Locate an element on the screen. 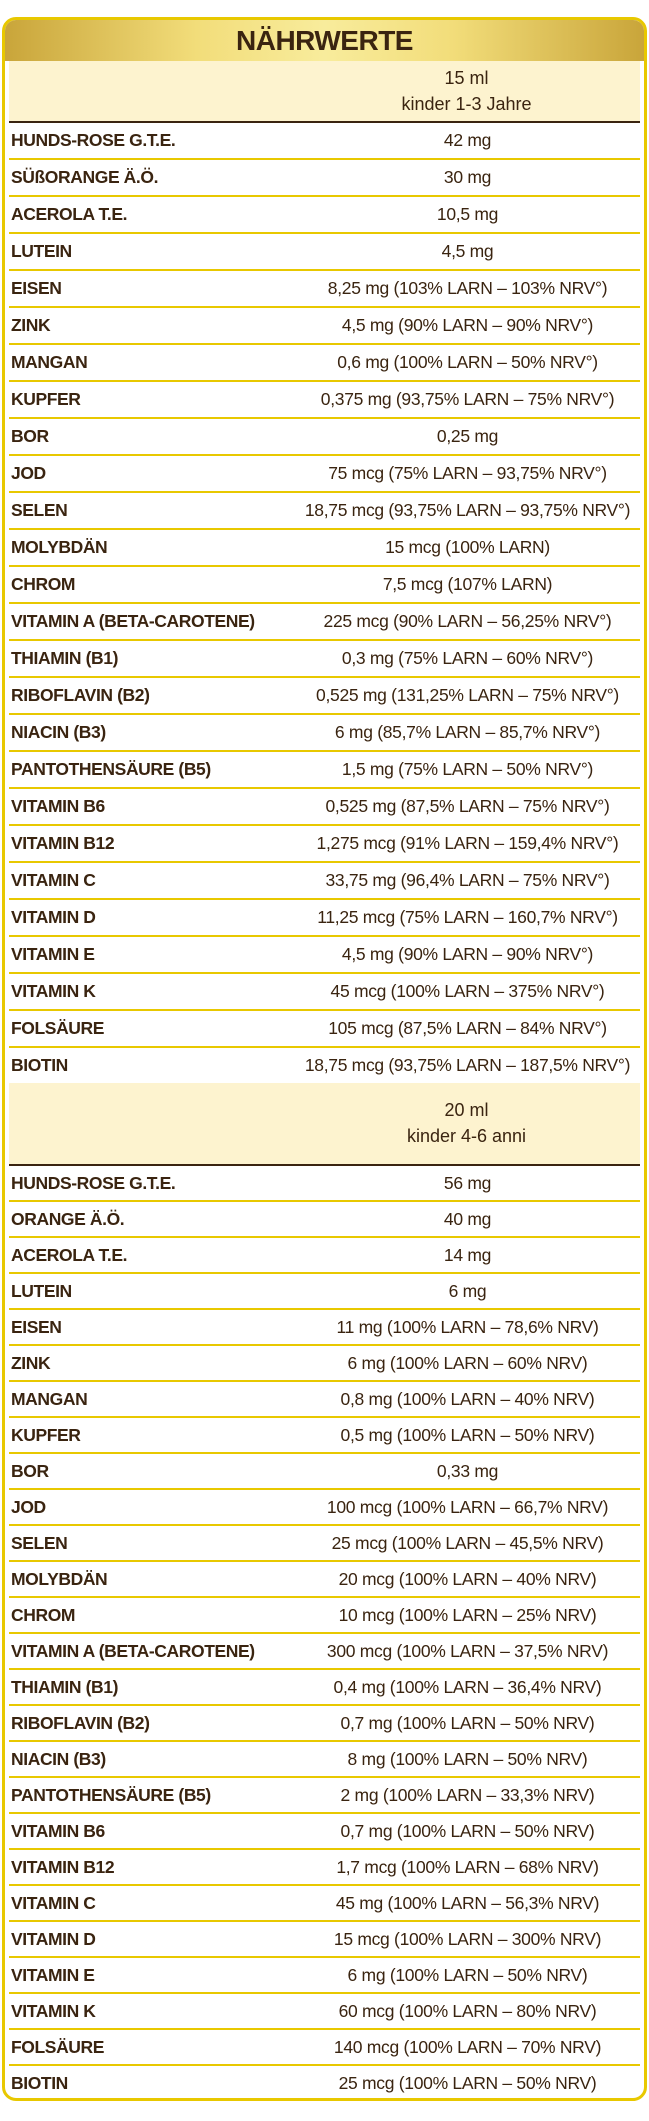 This screenshot has width=649, height=2121. nutrient-value: 30 mg is located at coordinates (467, 177).